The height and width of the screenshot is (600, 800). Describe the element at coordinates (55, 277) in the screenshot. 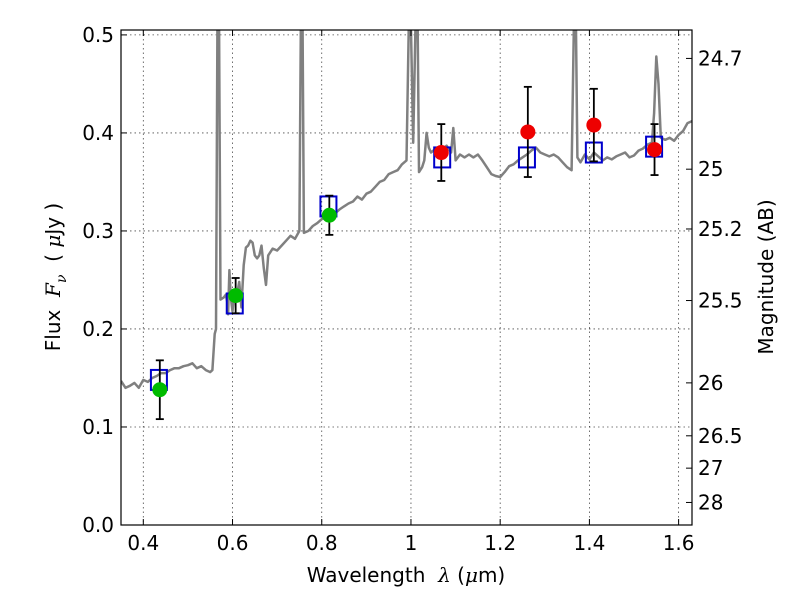

I see `y-axis-label: Flux Fν ( μJy )` at that location.